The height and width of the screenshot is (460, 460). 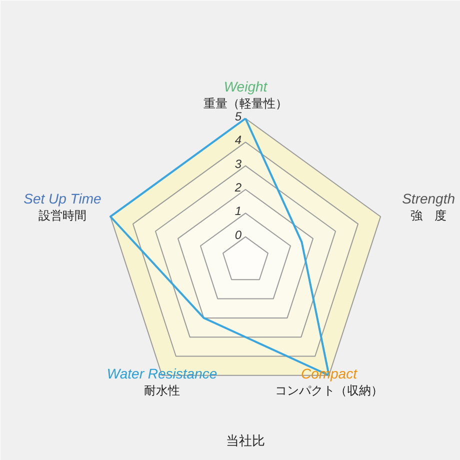 What do you see at coordinates (238, 140) in the screenshot?
I see `y-tick-label: 4` at bounding box center [238, 140].